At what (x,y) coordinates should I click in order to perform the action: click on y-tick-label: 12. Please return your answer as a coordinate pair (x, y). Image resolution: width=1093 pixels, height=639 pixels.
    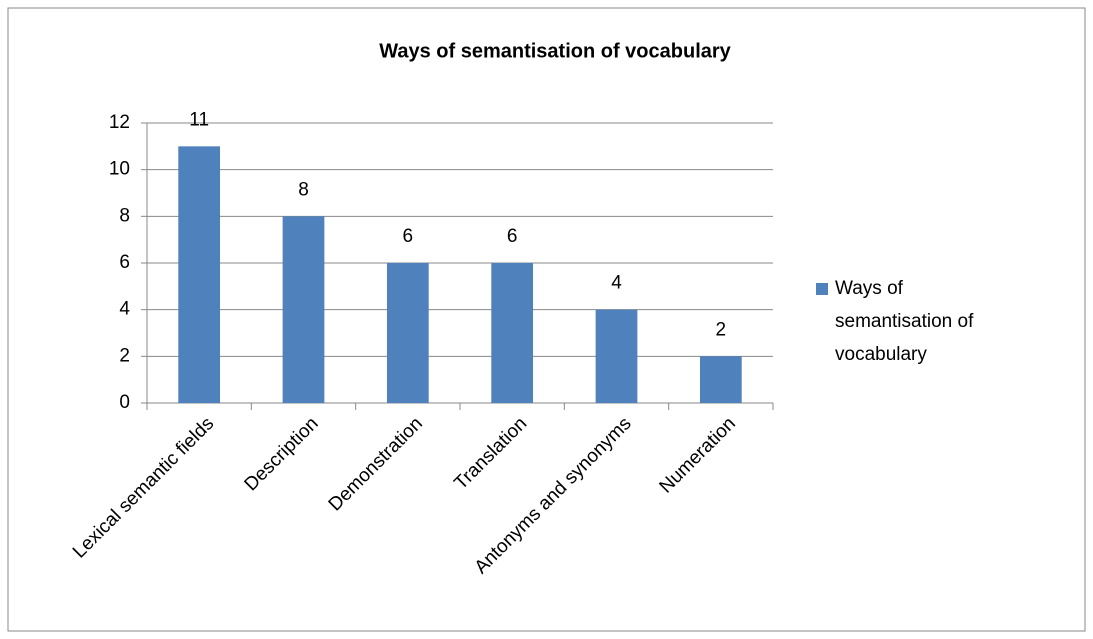
    Looking at the image, I should click on (119, 122).